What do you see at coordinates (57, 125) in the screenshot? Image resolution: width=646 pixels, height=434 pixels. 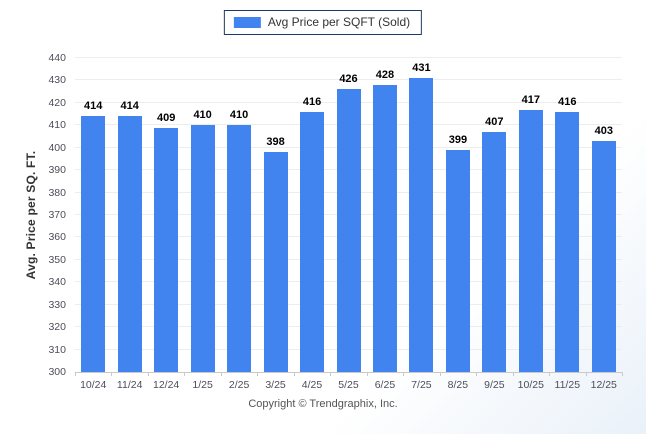 I see `y-axis-tick-label: 410` at bounding box center [57, 125].